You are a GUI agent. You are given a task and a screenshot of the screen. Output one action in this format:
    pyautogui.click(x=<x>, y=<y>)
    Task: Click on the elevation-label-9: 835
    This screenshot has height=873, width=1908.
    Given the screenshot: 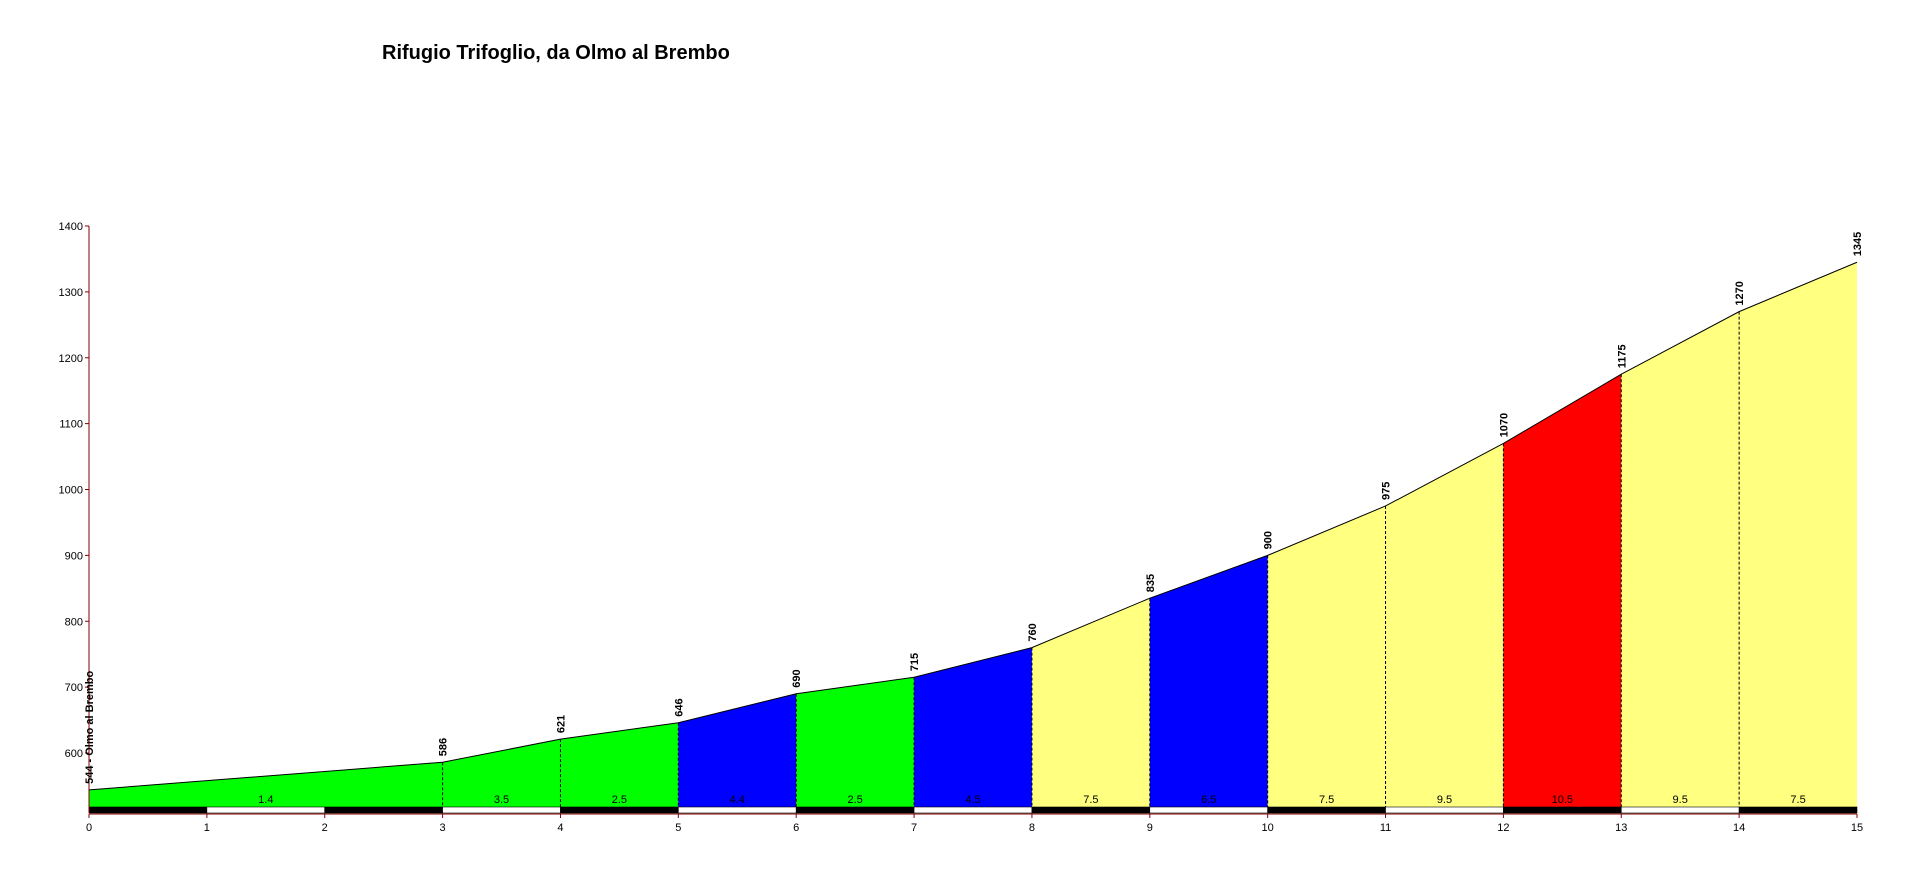 What is the action you would take?
    pyautogui.click(x=1151, y=583)
    